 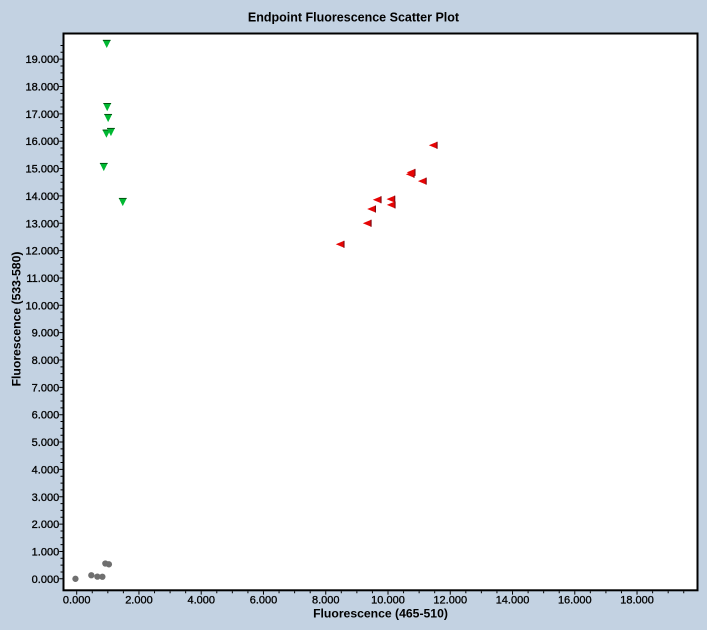 What do you see at coordinates (42, 279) in the screenshot?
I see `svg-text: 11.000` at bounding box center [42, 279].